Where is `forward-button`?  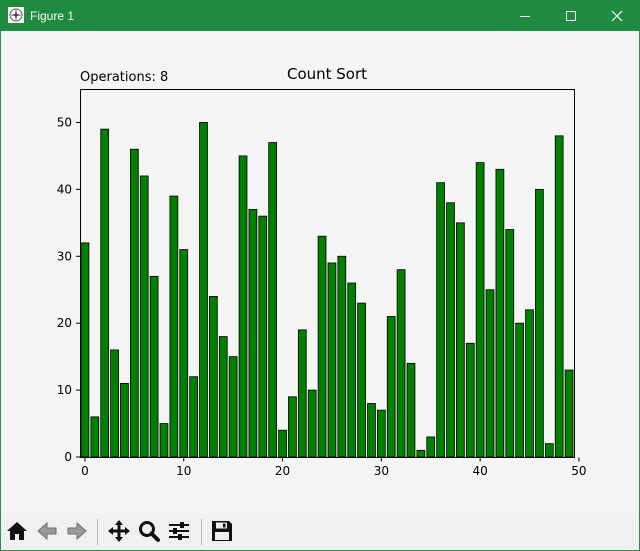 forward-button is located at coordinates (77, 531).